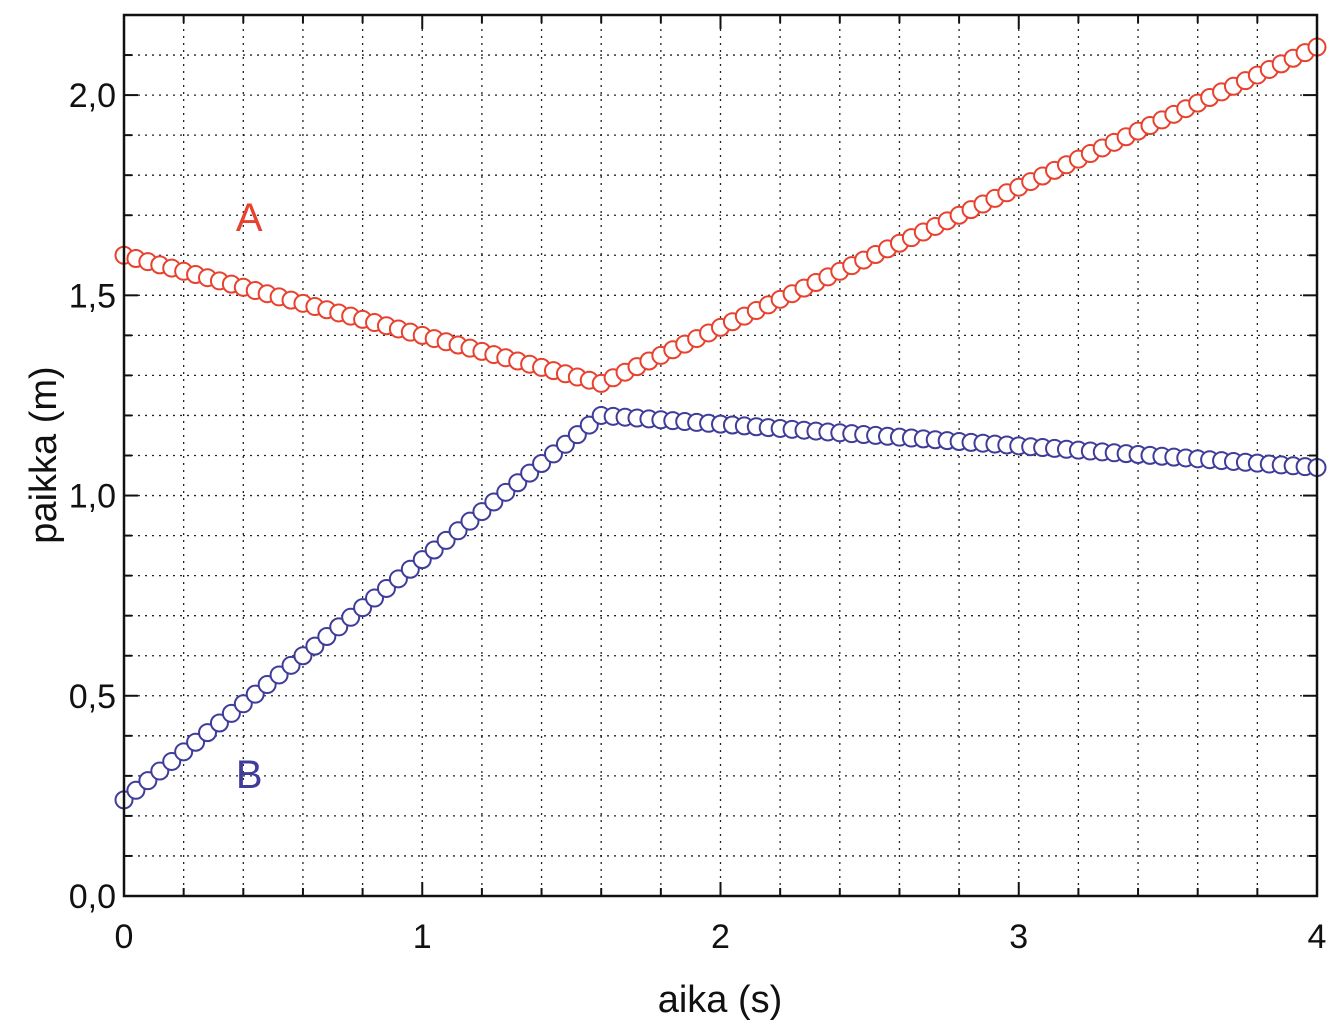 Image resolution: width=1330 pixels, height=1027 pixels. Describe the element at coordinates (720, 937) in the screenshot. I see `x-tick-label: 2` at that location.